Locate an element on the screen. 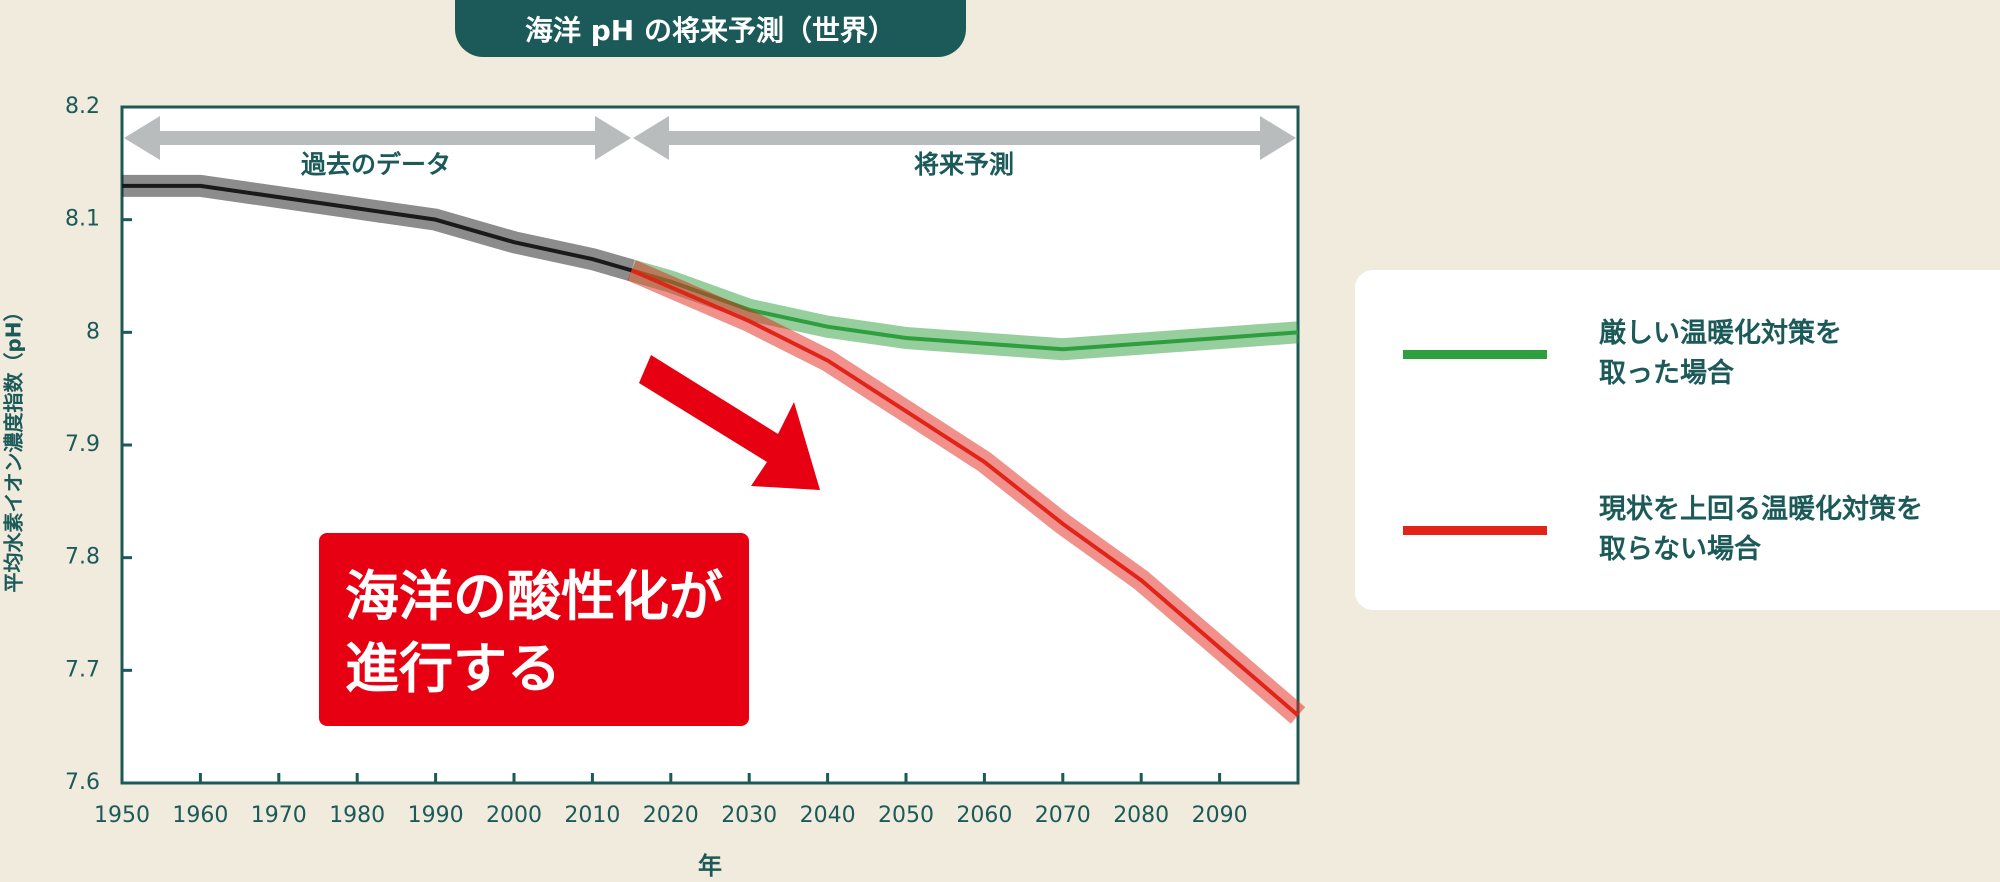  y-tick-label: 8 is located at coordinates (93, 331).